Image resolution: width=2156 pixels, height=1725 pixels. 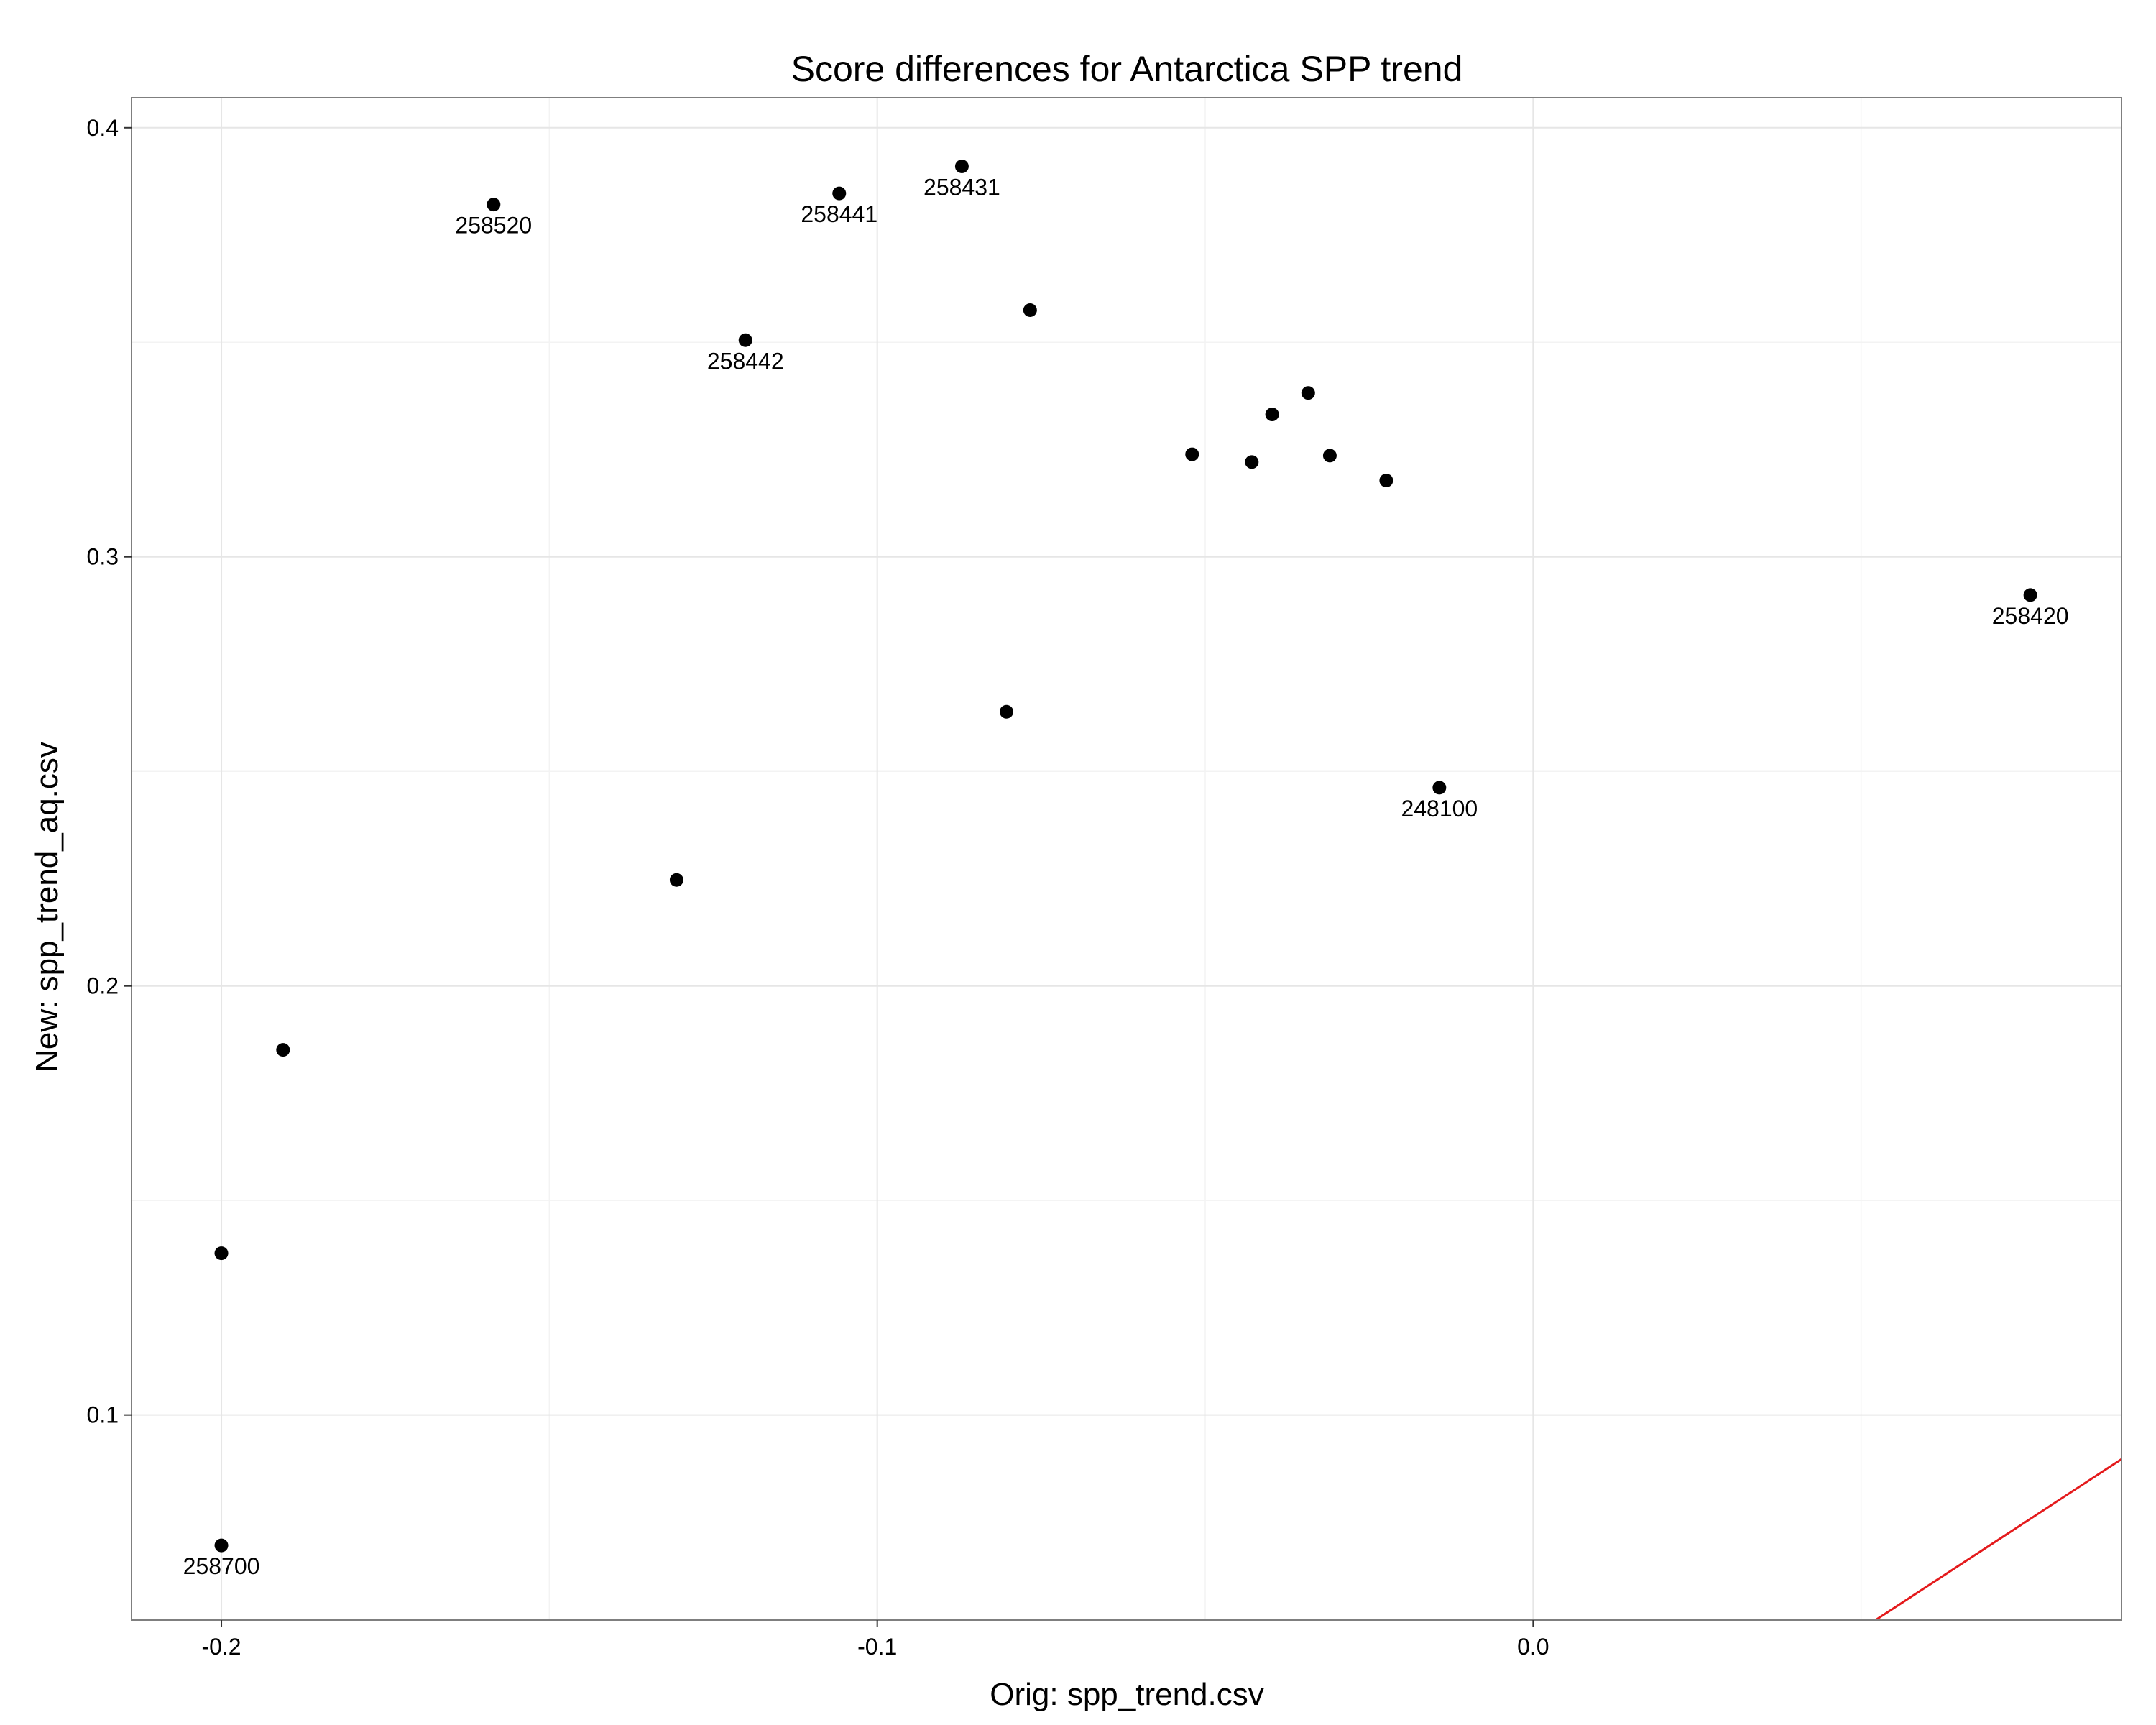 I want to click on point-label: 258442, so click(x=745, y=361).